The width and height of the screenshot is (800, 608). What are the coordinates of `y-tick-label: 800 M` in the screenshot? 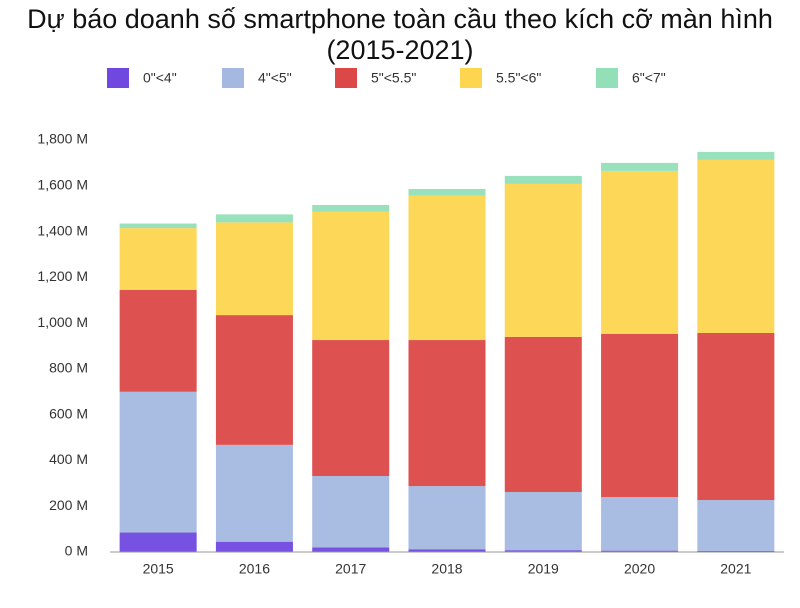 It's located at (68, 368).